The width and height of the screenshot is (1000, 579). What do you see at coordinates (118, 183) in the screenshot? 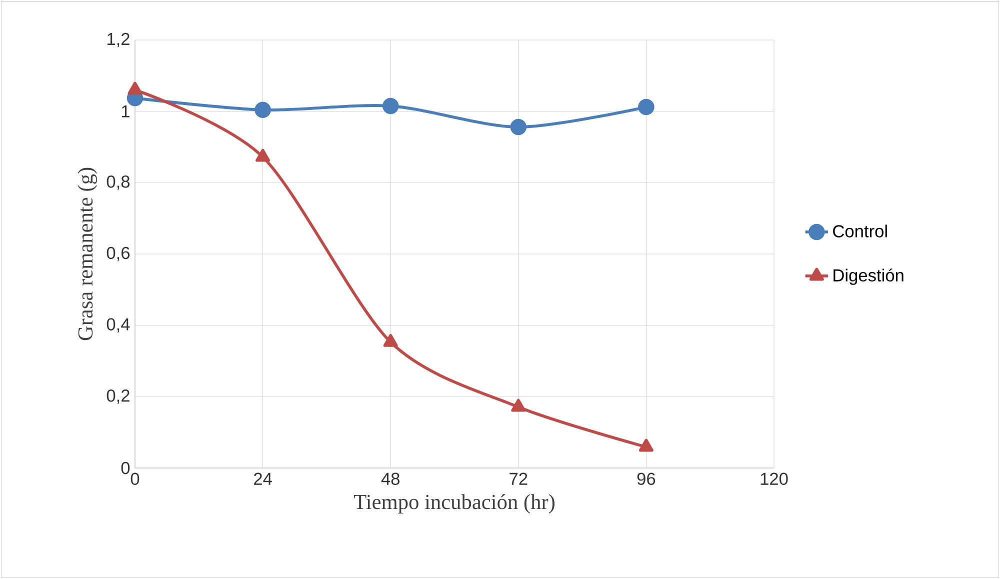
I see `y-tick-label: 0,8` at bounding box center [118, 183].